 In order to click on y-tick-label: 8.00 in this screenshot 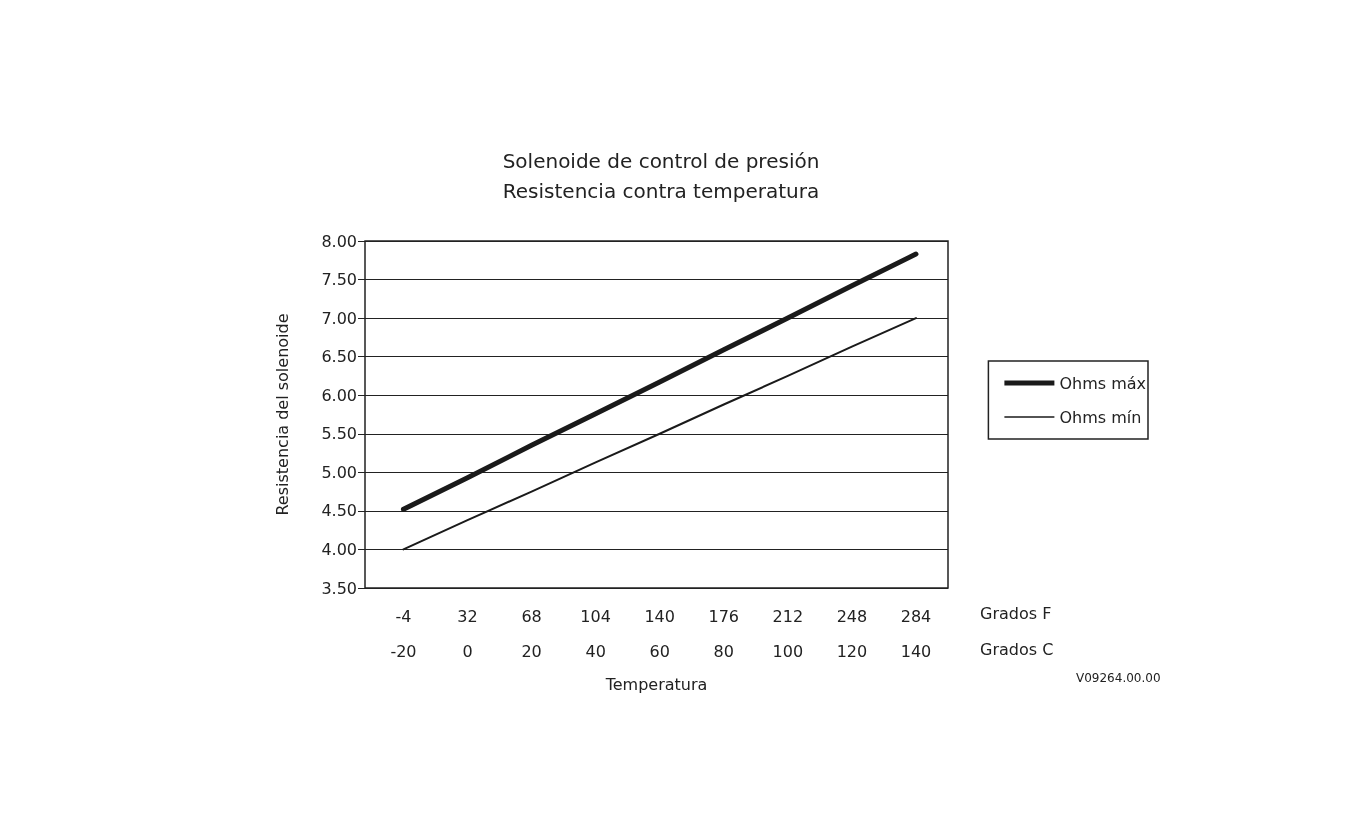, I will do `click(339, 241)`.